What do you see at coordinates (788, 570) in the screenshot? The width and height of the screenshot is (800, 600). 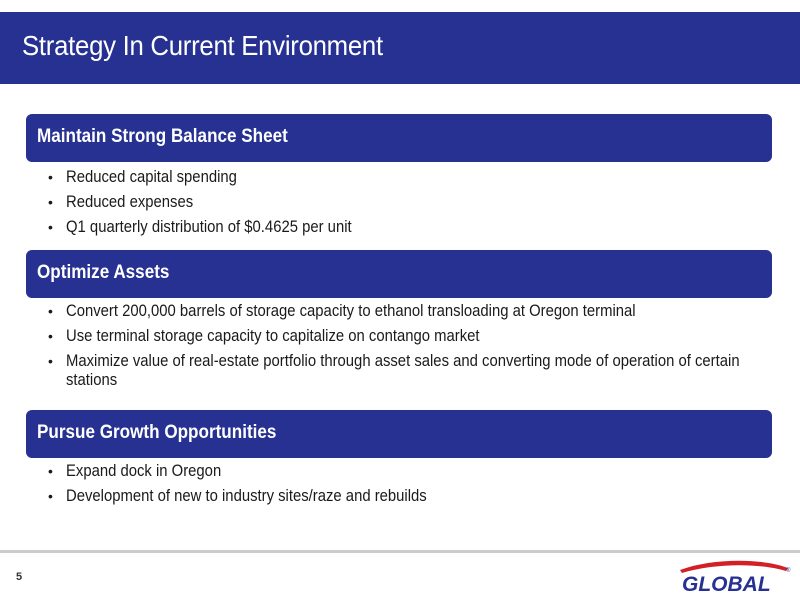 I see `logo-registered-mark: ®` at bounding box center [788, 570].